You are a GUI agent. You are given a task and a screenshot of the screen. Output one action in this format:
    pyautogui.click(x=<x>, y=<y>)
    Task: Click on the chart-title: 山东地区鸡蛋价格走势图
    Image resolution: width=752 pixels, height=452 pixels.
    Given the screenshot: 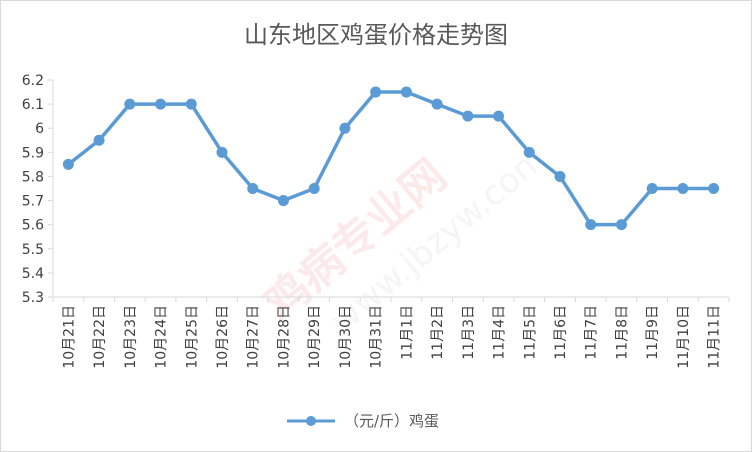 What is the action you would take?
    pyautogui.click(x=376, y=35)
    